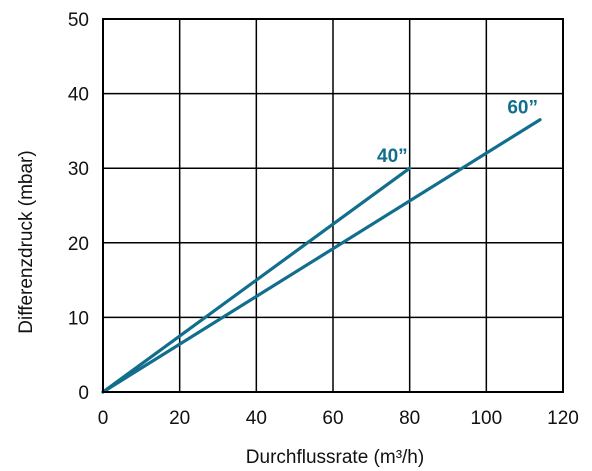  Describe the element at coordinates (78, 244) in the screenshot. I see `y-tick-label-2: 20` at that location.